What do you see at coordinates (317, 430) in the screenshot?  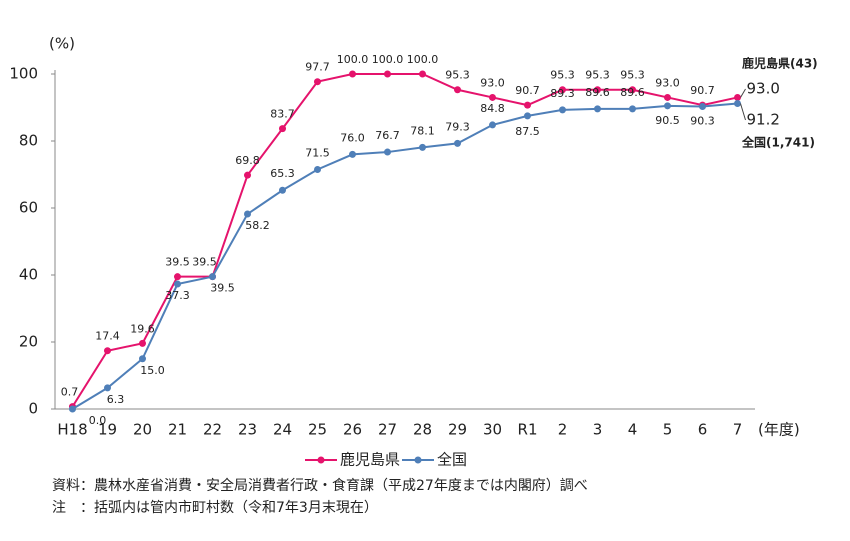 I see `x-tick-label: 25` at bounding box center [317, 430].